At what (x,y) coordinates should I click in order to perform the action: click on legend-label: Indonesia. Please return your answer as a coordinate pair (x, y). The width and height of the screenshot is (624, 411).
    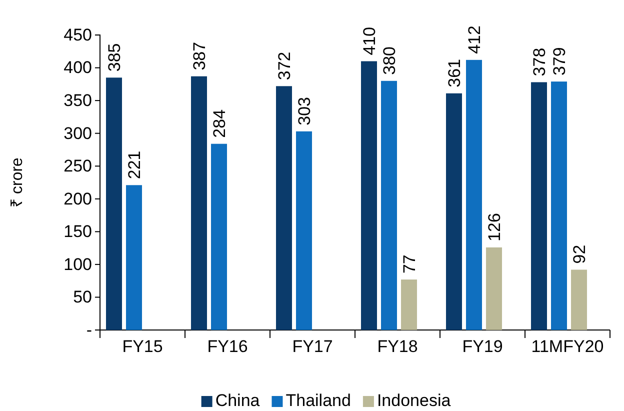
    Looking at the image, I should click on (414, 400).